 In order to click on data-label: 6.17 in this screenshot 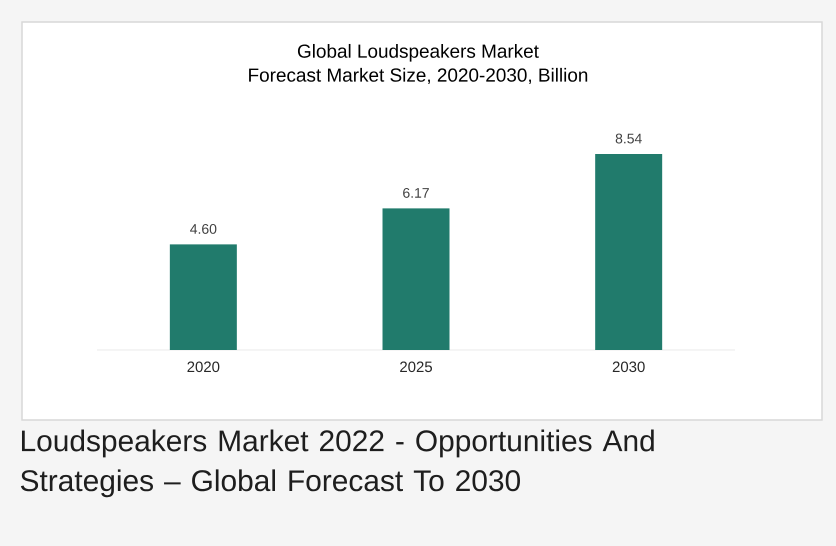, I will do `click(416, 193)`.